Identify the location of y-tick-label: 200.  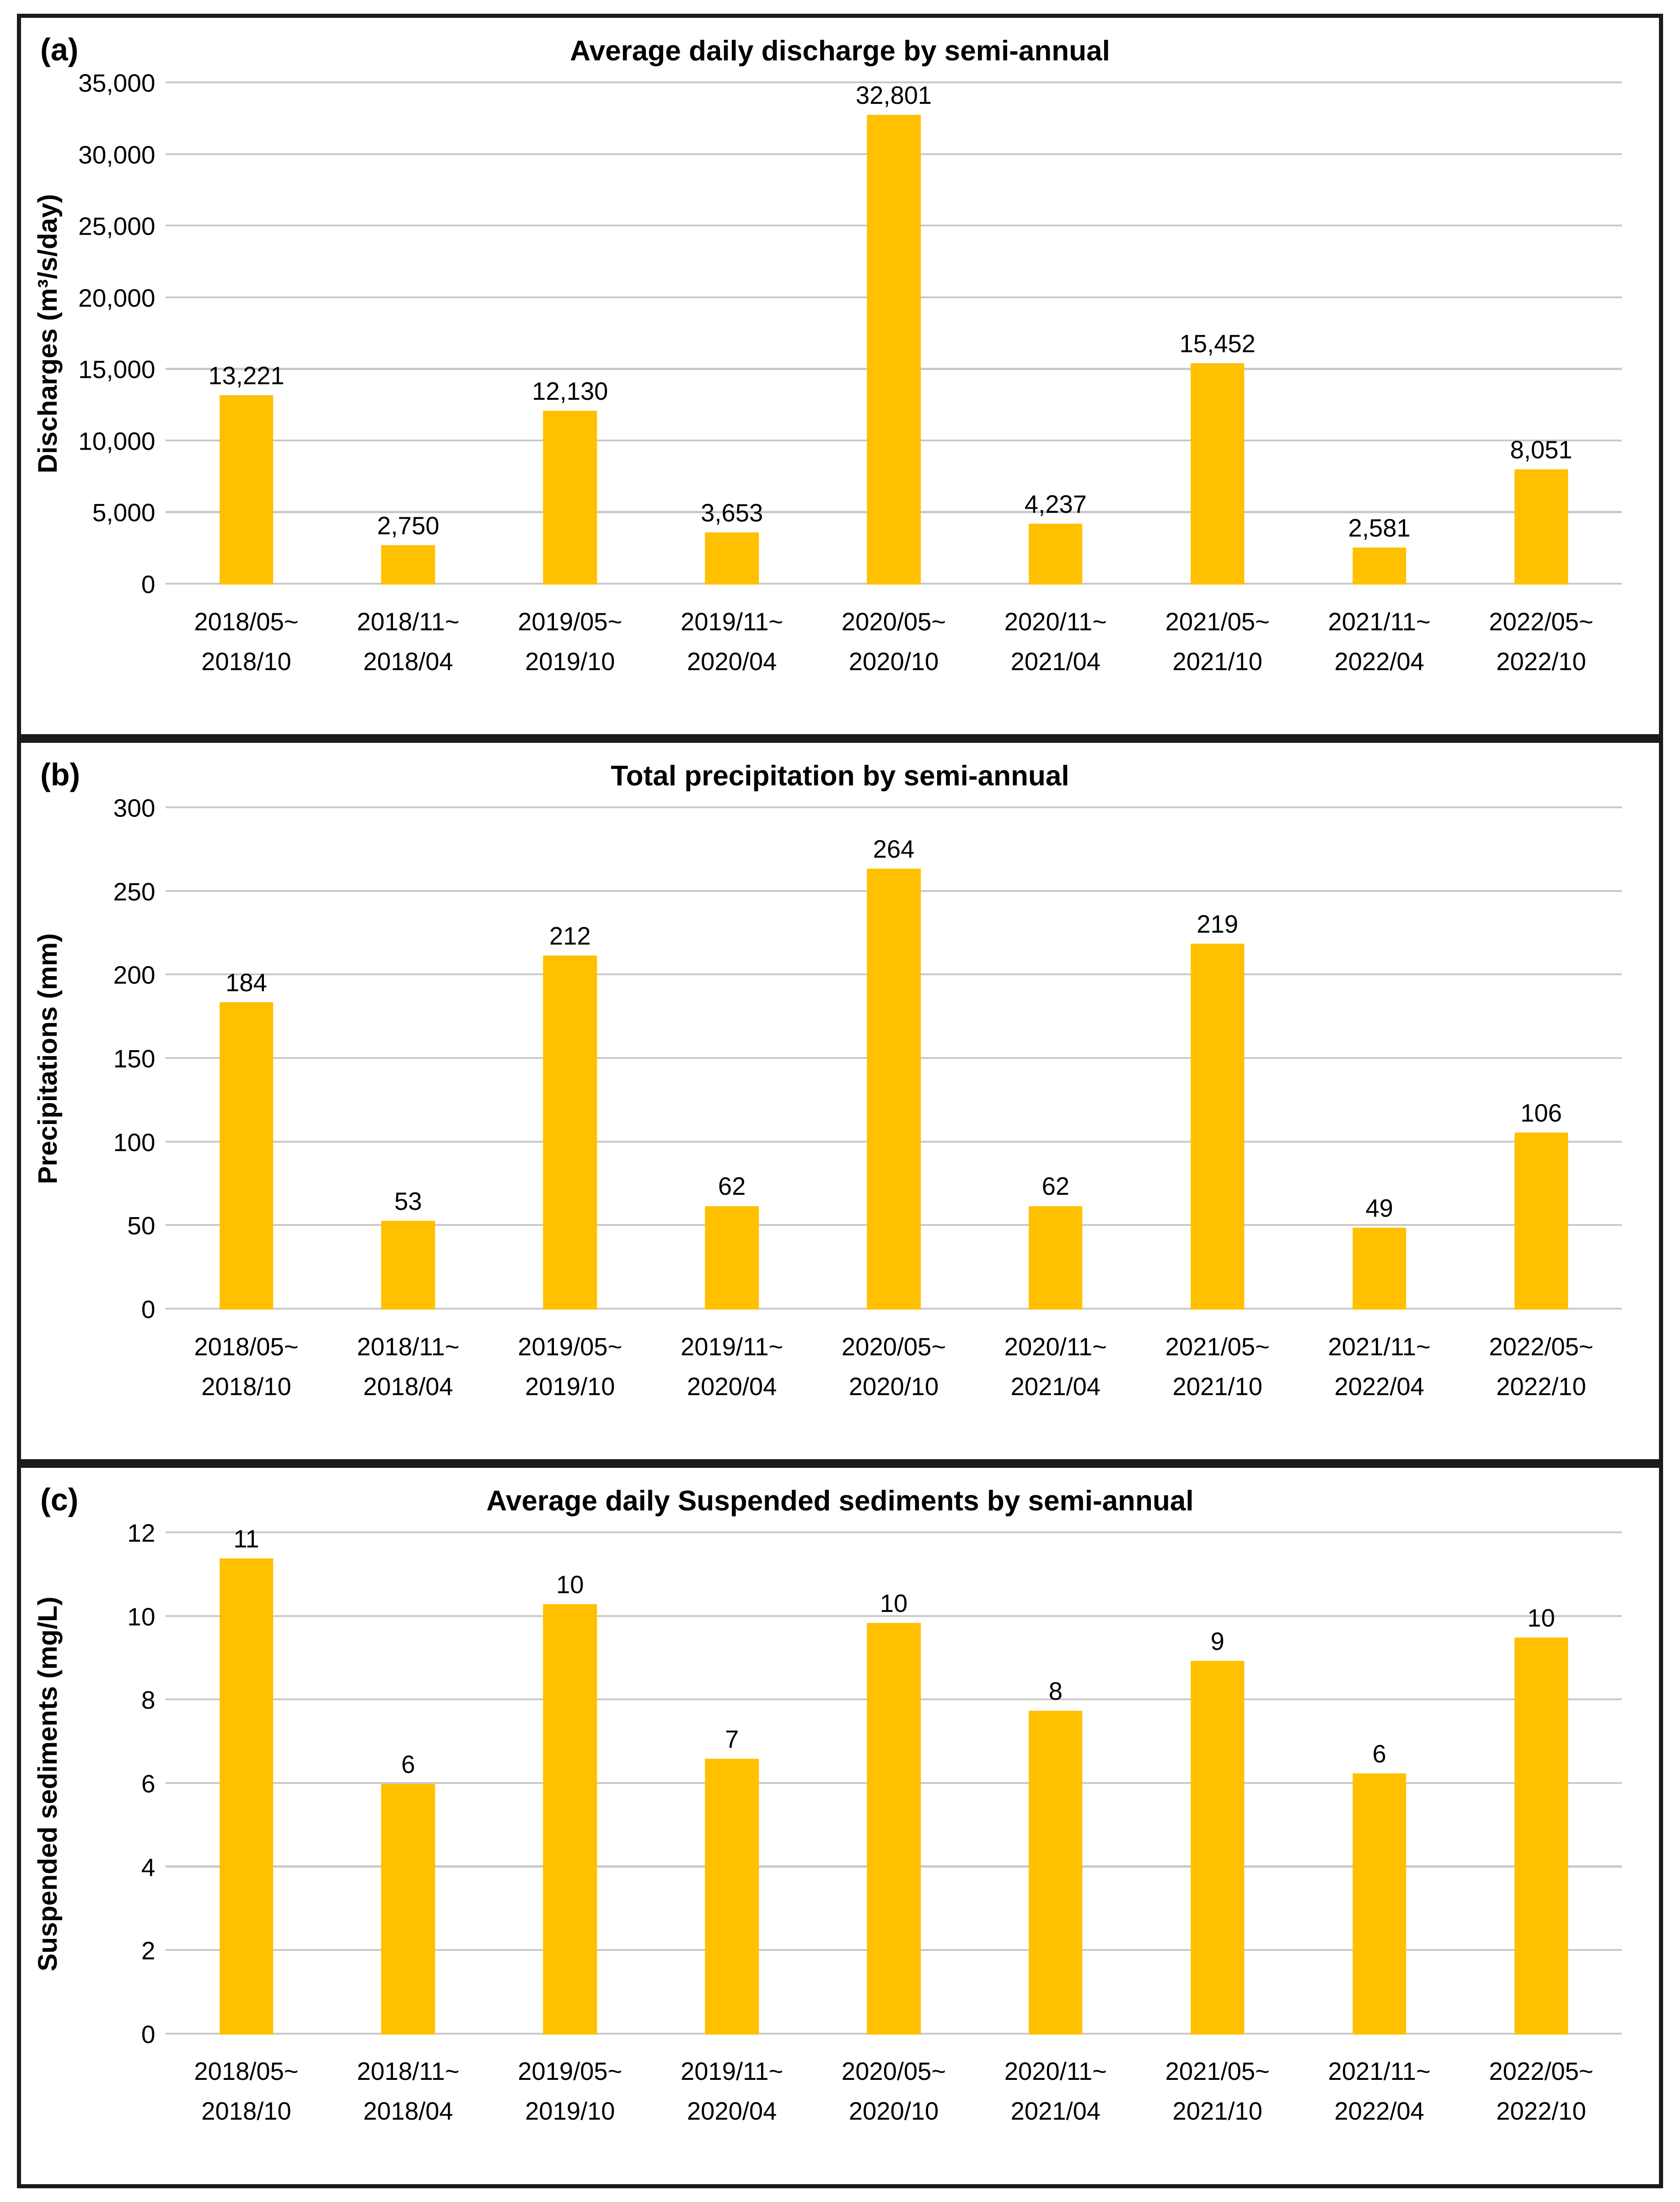
(134, 975).